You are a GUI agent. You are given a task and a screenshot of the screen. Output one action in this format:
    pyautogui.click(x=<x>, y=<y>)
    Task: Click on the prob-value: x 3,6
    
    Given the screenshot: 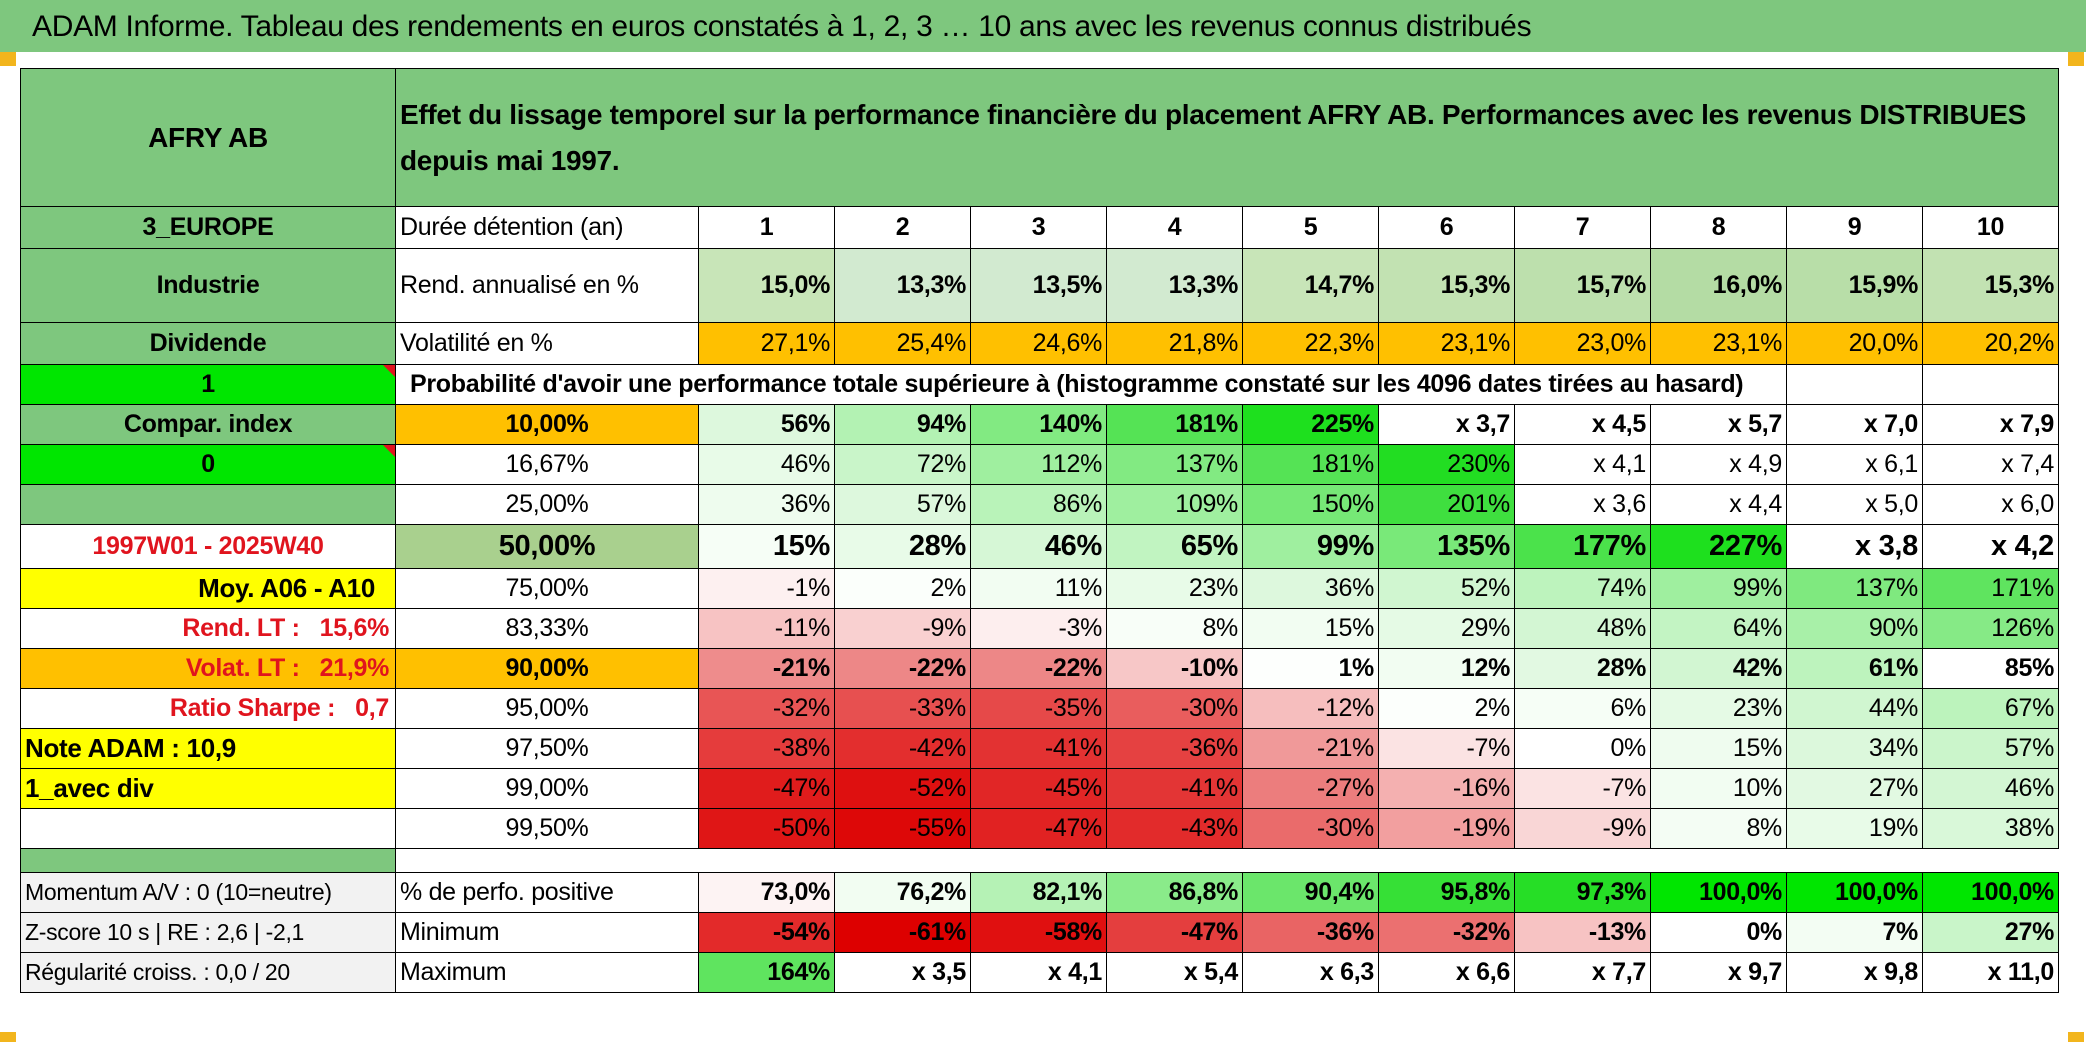 What is the action you would take?
    pyautogui.click(x=1582, y=504)
    